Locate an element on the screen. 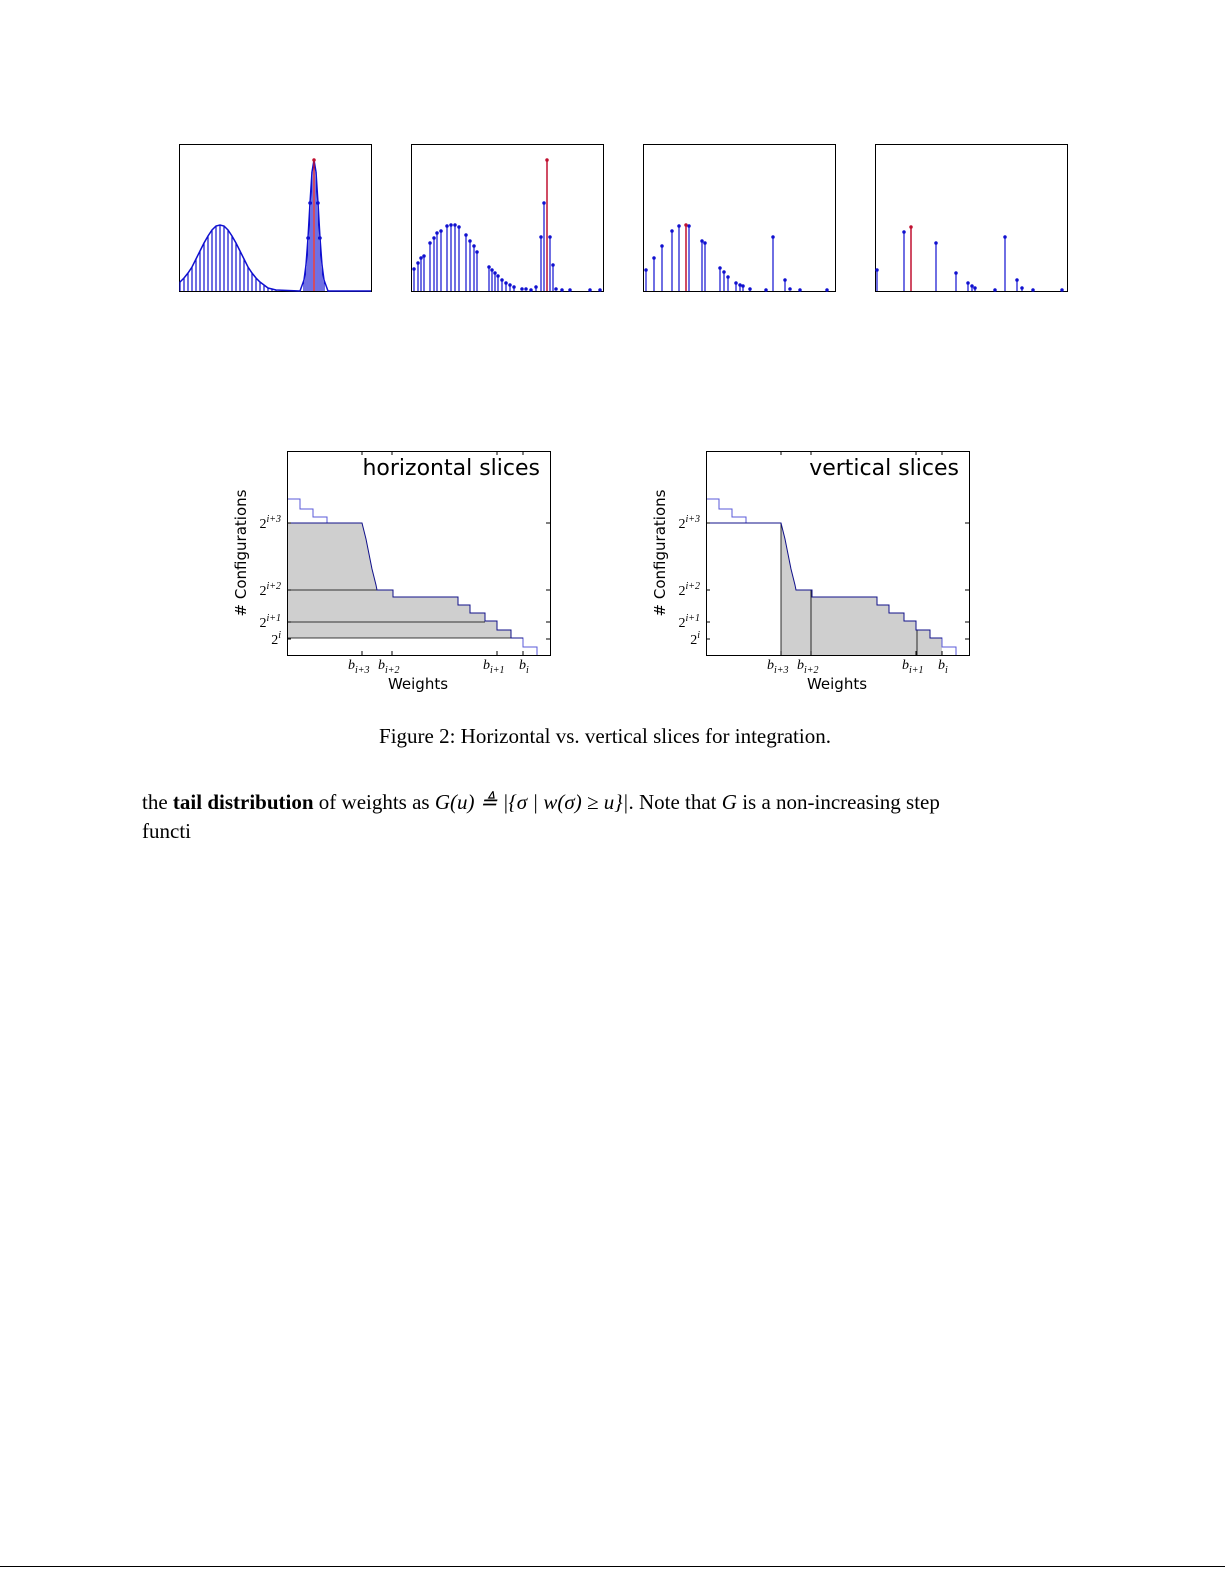 Image resolution: width=1225 pixels, height=1585 pixels. text: is a non-increasing step is located at coordinates (838, 802).